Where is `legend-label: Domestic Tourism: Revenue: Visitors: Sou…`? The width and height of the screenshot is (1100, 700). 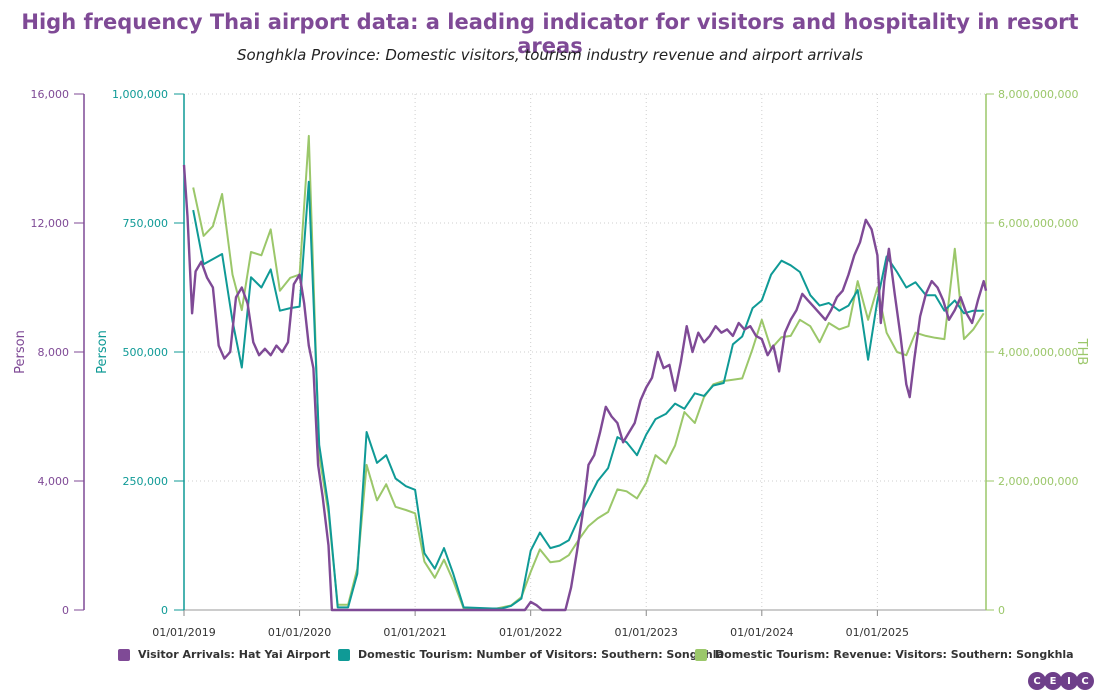 legend-label: Domestic Tourism: Revenue: Visitors: Sou… is located at coordinates (894, 654).